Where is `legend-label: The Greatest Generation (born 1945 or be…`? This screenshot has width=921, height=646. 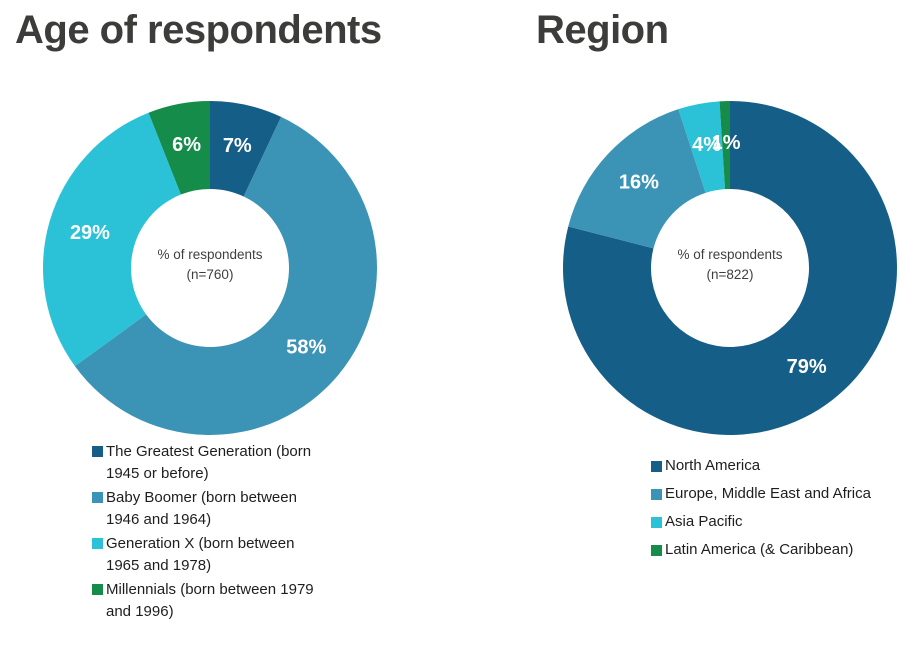 legend-label: The Greatest Generation (born 1945 or be… is located at coordinates (209, 462).